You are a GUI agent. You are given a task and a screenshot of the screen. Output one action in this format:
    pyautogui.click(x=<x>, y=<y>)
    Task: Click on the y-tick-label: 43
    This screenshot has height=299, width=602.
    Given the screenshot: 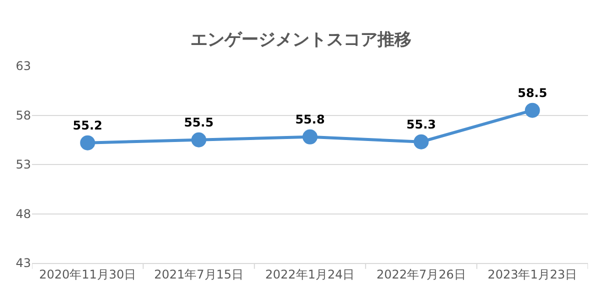 What is the action you would take?
    pyautogui.click(x=23, y=263)
    